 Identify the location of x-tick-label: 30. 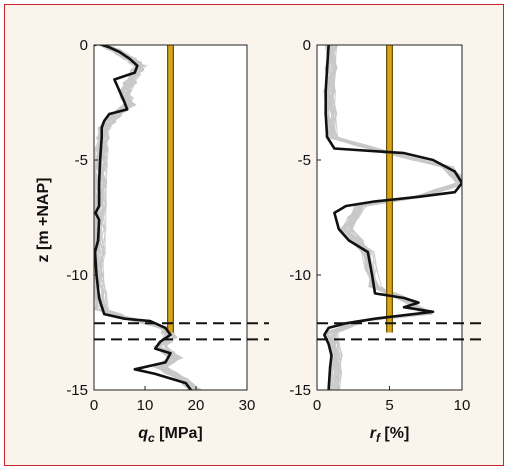
(247, 405).